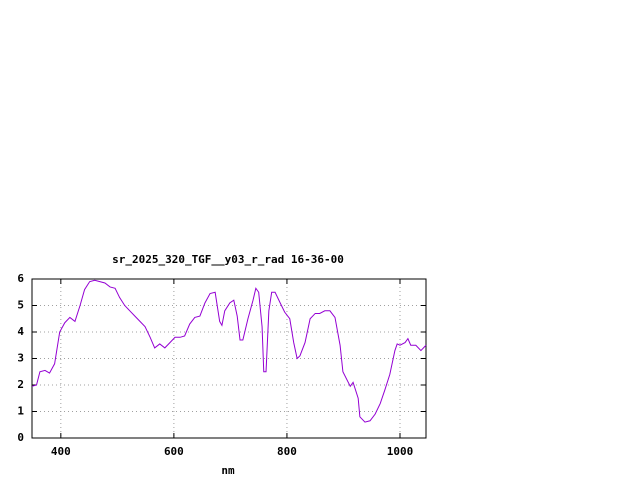 The image size is (640, 480). Describe the element at coordinates (20, 331) in the screenshot. I see `y-tick-label: 4` at that location.